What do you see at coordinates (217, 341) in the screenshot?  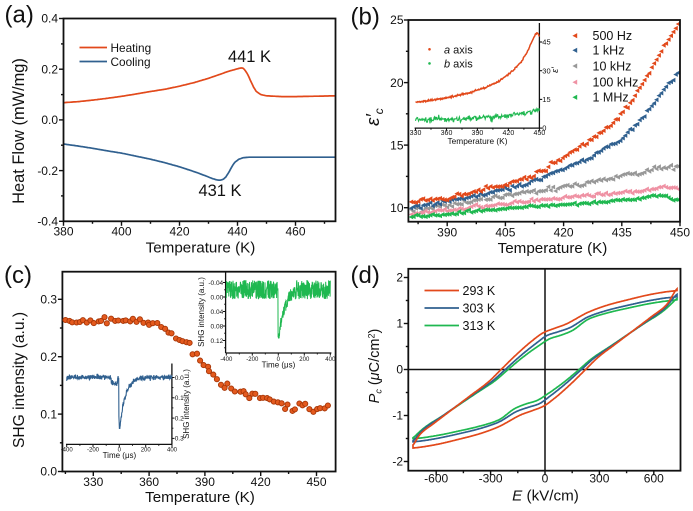 I see `svg-text: 0.12` at bounding box center [217, 341].